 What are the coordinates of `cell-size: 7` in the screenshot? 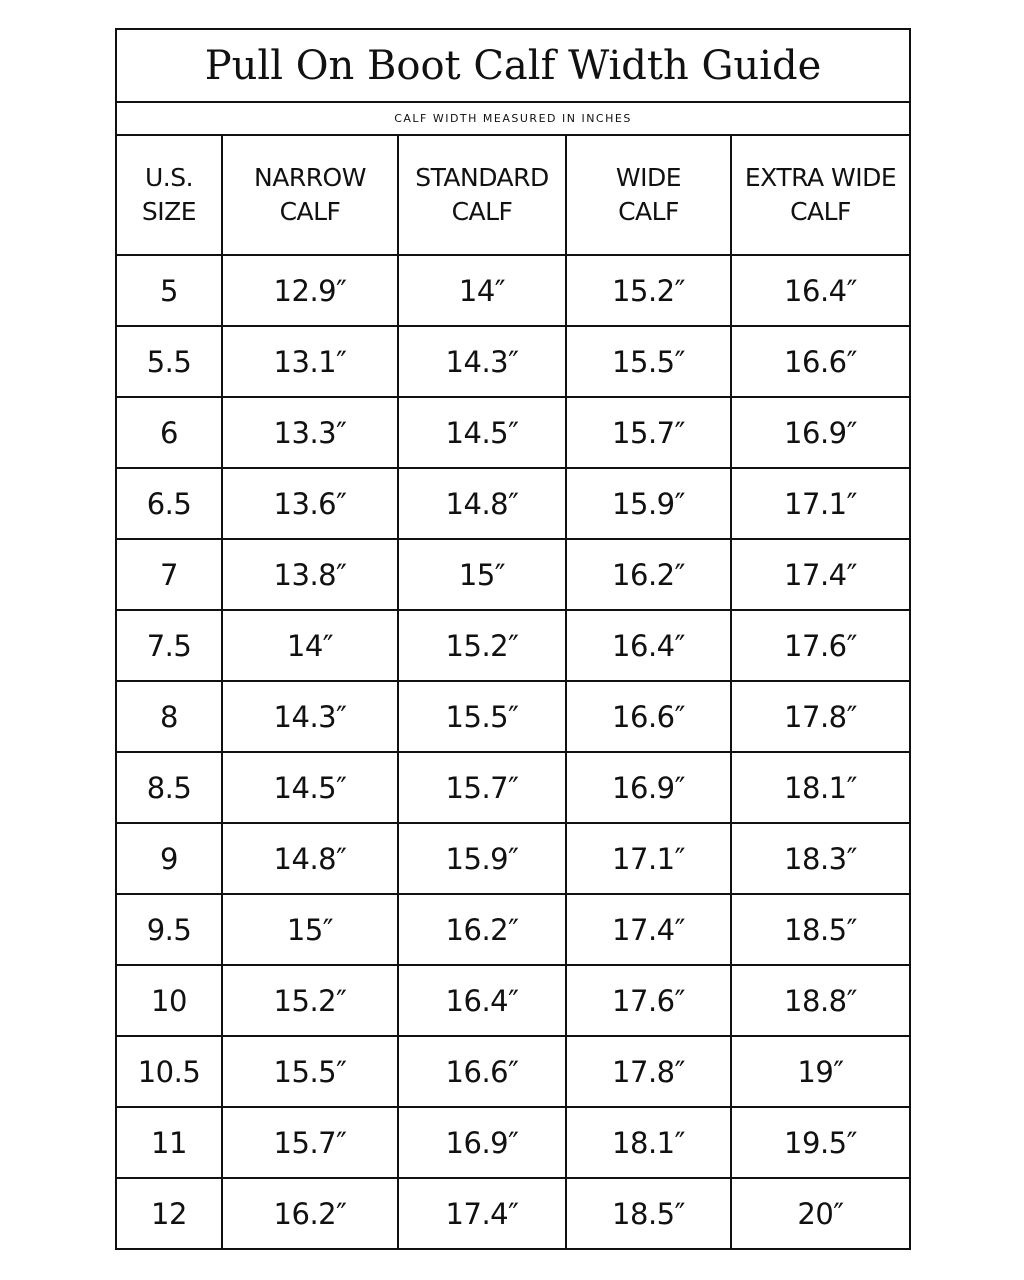 It's located at (169, 574).